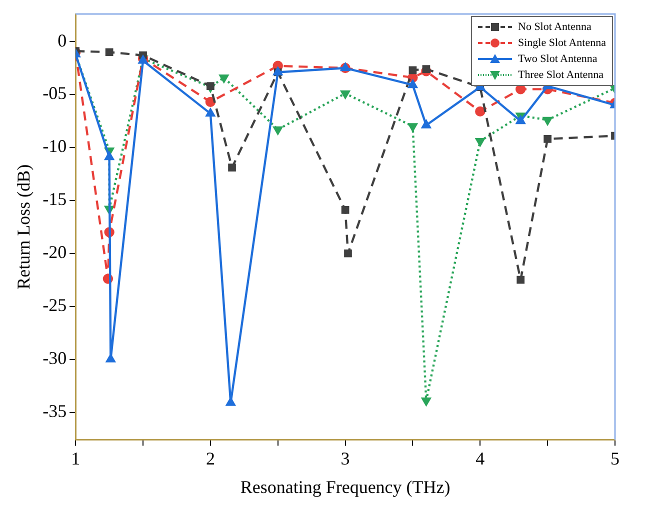 This screenshot has width=645, height=509. Describe the element at coordinates (54, 146) in the screenshot. I see `y-tick-label: -10` at that location.